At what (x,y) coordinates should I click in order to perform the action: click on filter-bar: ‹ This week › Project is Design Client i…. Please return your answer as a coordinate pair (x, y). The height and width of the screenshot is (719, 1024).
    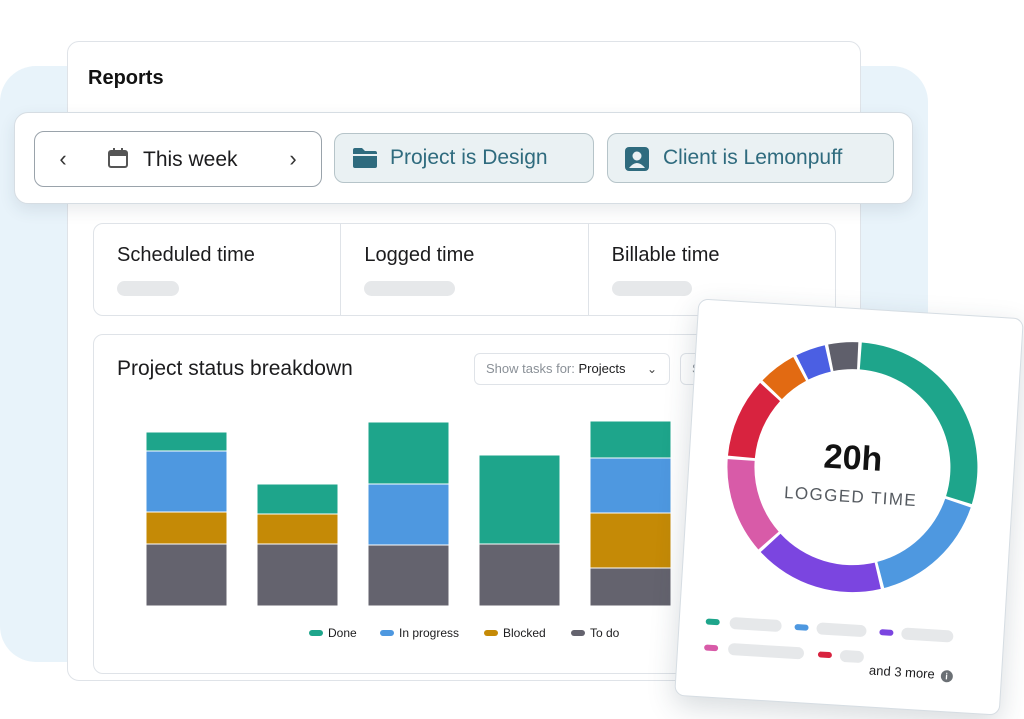
    Looking at the image, I should click on (463, 158).